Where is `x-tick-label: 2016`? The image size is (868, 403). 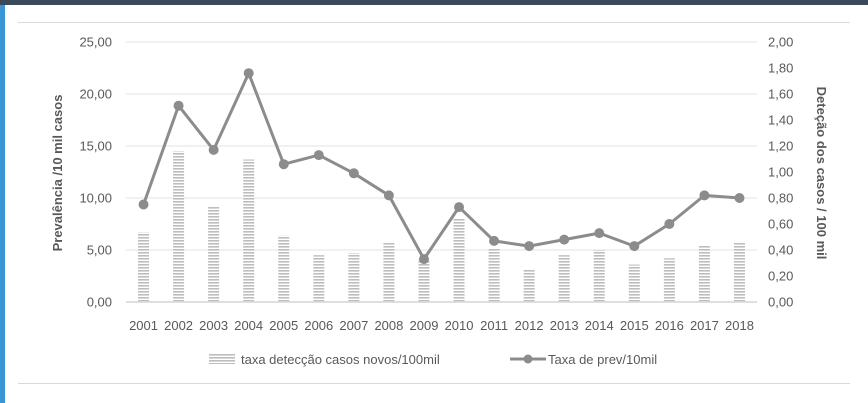
x-tick-label: 2016 is located at coordinates (669, 325).